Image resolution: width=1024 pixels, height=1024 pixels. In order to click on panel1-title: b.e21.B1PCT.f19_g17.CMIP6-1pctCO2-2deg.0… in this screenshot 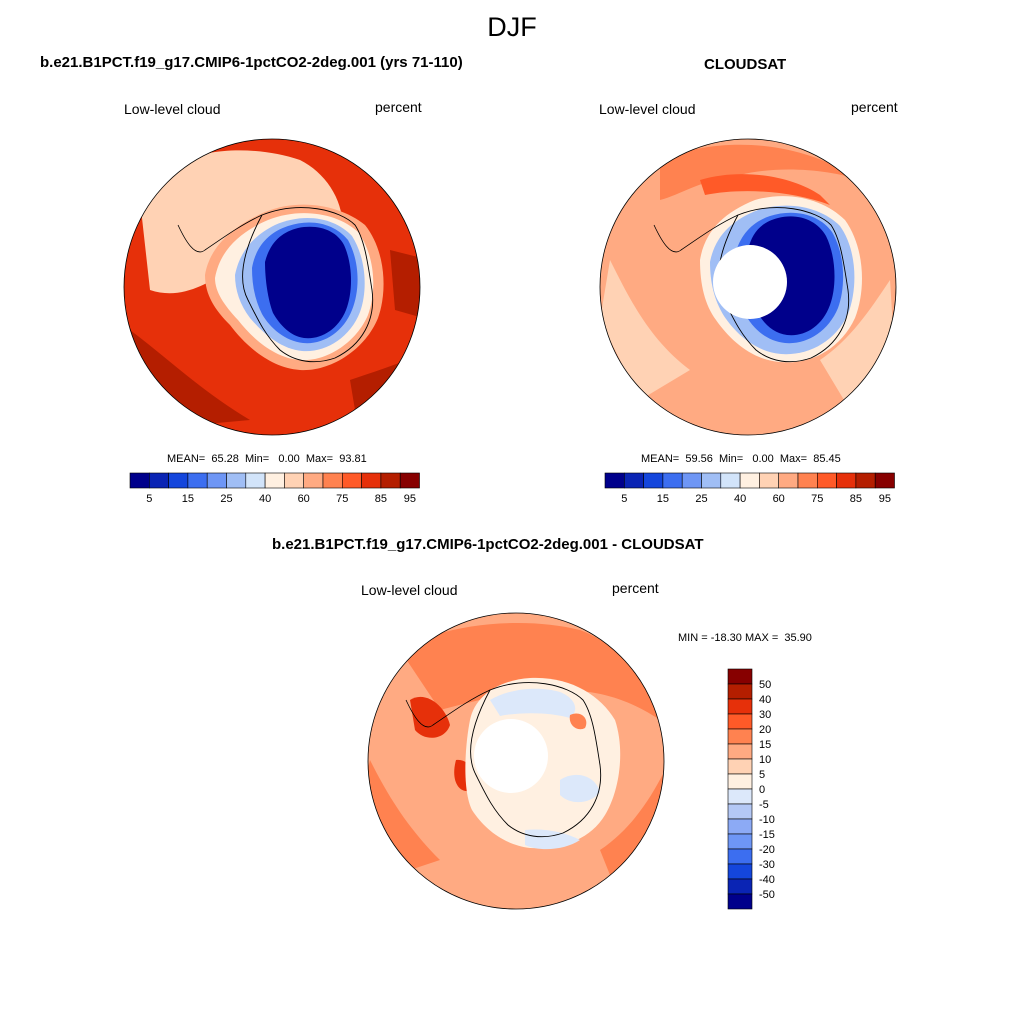, I will do `click(251, 62)`.